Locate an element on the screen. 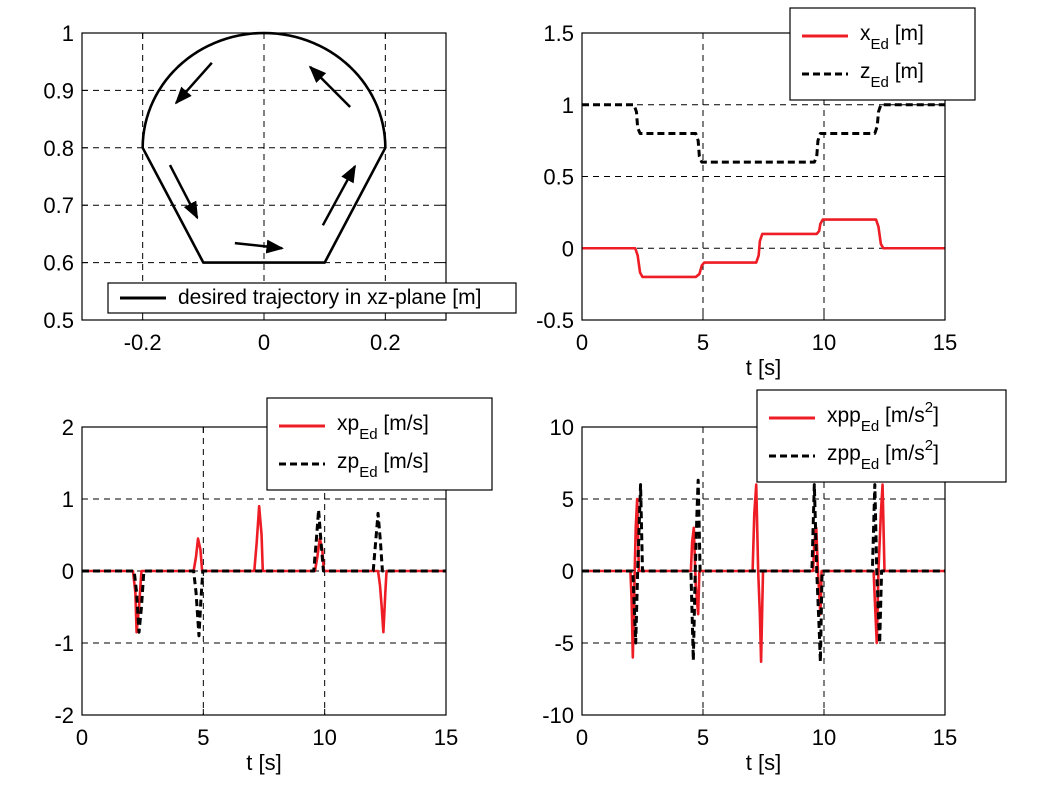 Image resolution: width=1037 pixels, height=792 pixels. legend-label-2: zppEd [m/s2] is located at coordinates (883, 455).